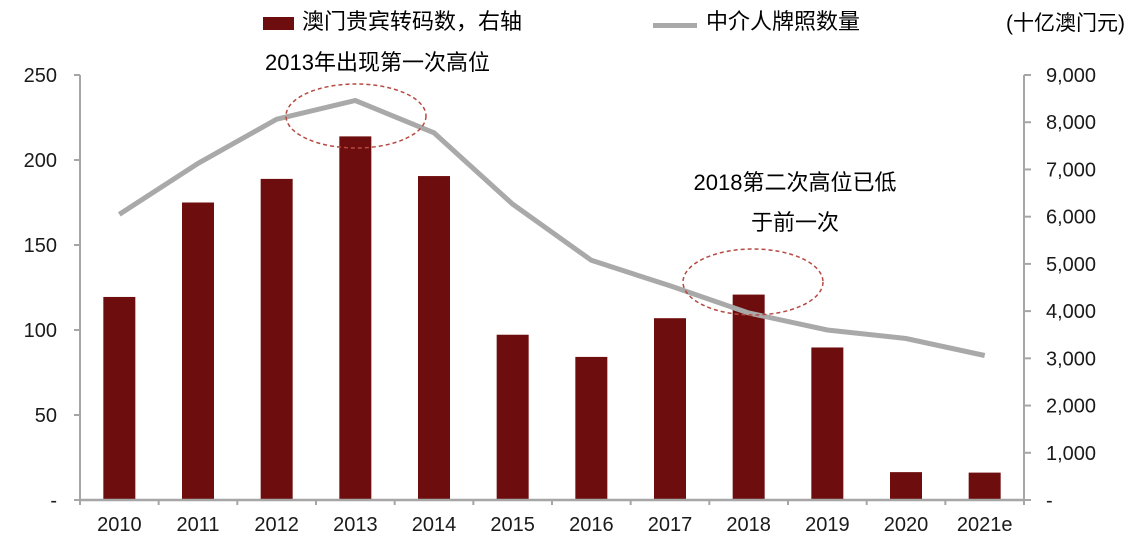  Describe the element at coordinates (753, 282) in the screenshot. I see `highlight-ellipse-2018` at that location.